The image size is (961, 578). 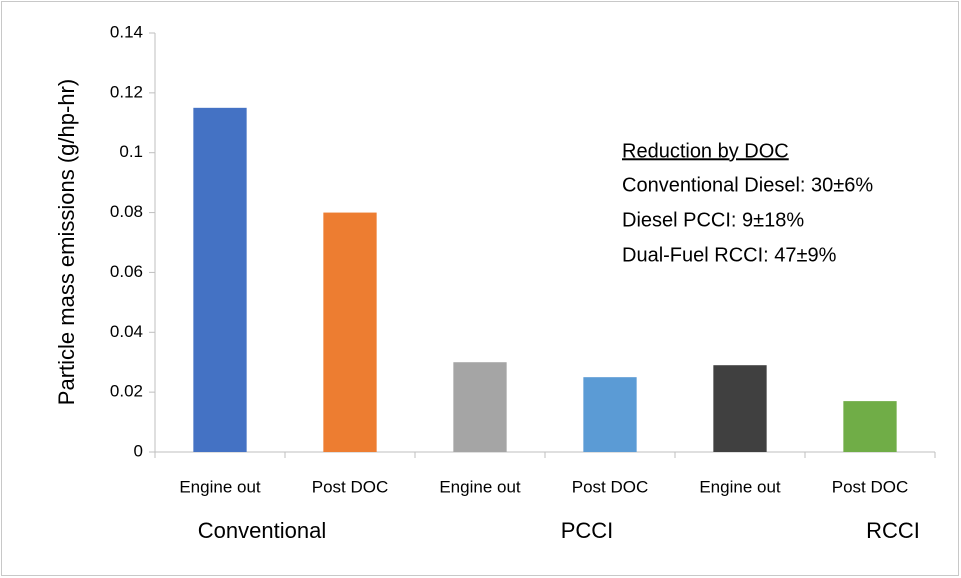 What do you see at coordinates (126, 391) in the screenshot?
I see `y-tick-label: 0.02` at bounding box center [126, 391].